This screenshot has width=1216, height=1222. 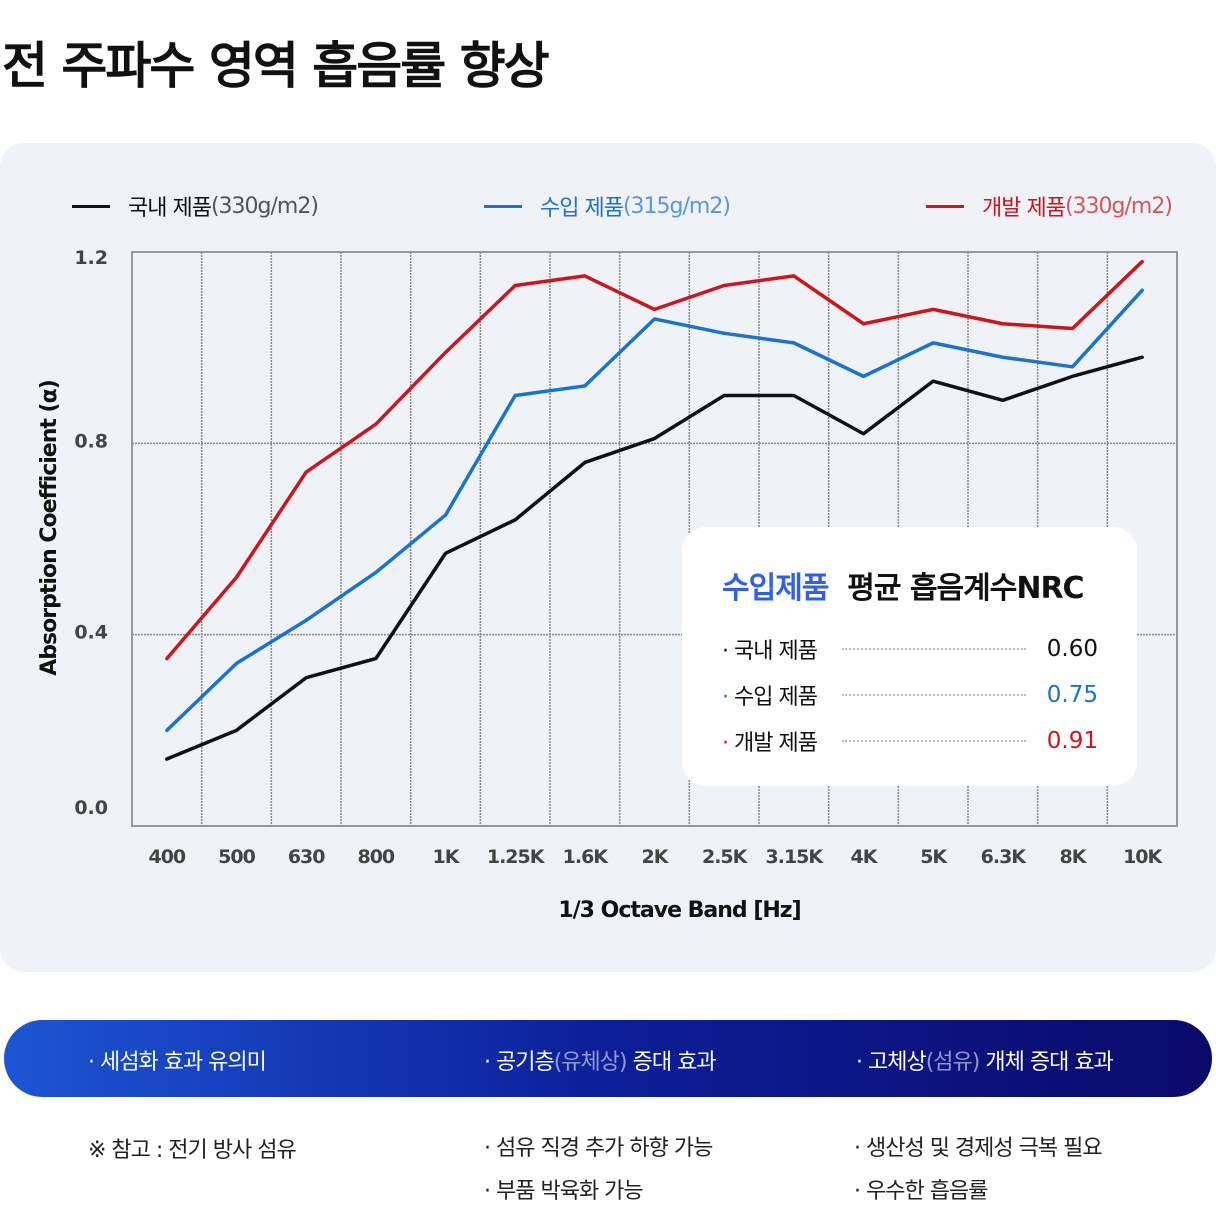 What do you see at coordinates (600, 1062) in the screenshot?
I see `effect-item: · 공기층(유체상) 증대 효과` at bounding box center [600, 1062].